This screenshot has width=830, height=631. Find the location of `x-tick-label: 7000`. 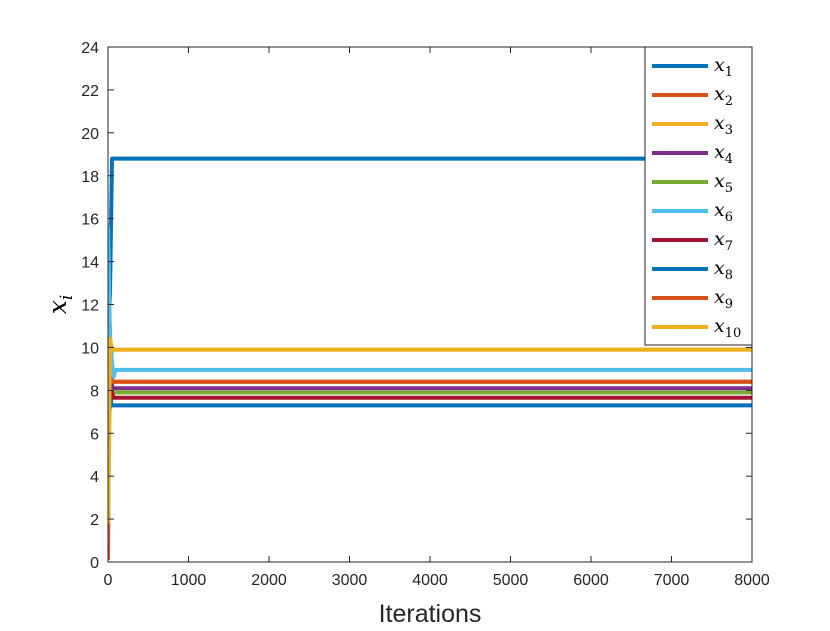

x-tick-label: 7000 is located at coordinates (672, 580).